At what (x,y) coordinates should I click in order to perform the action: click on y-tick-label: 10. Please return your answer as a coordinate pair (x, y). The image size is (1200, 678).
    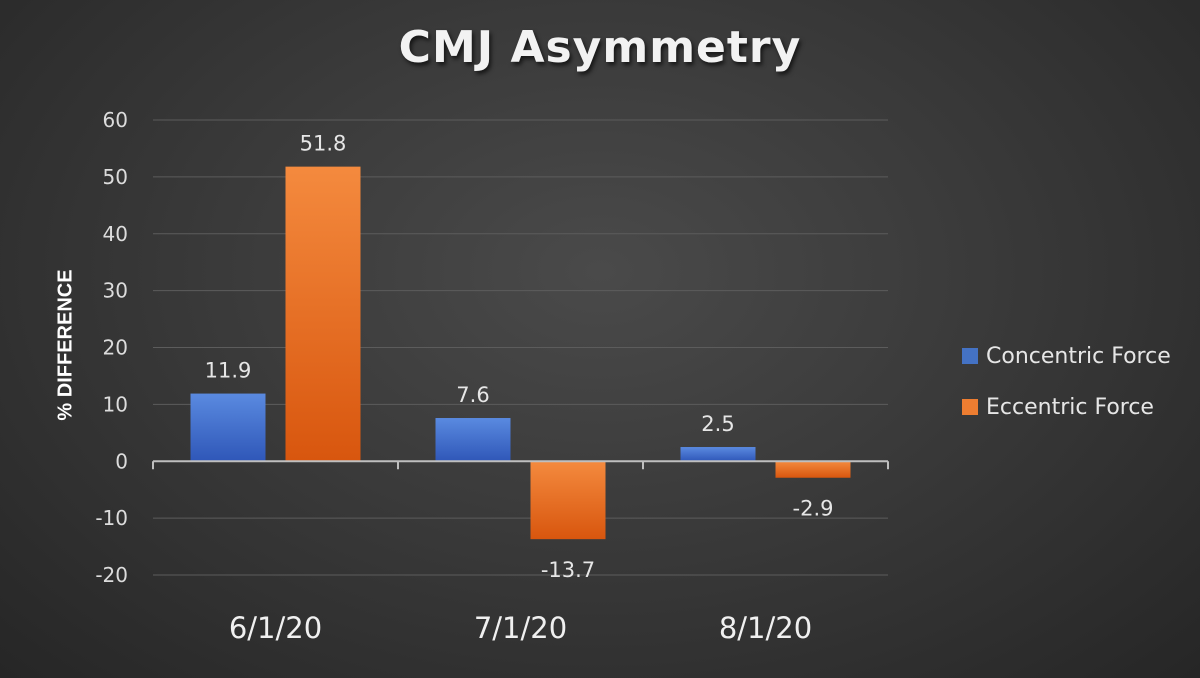
    Looking at the image, I should click on (115, 404).